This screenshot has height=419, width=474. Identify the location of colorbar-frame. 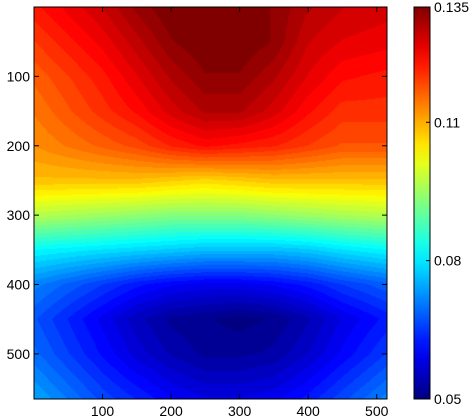
(422, 203).